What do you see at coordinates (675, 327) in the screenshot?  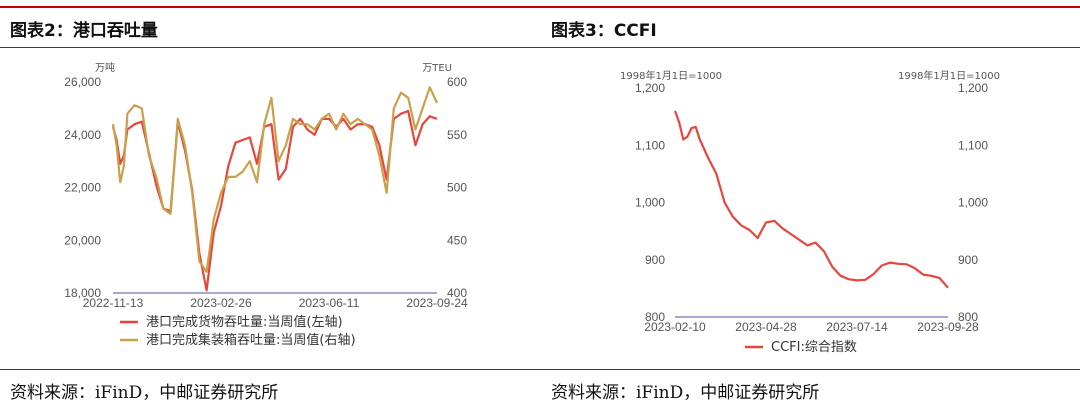 I see `x-tick: 2023-02-10` at bounding box center [675, 327].